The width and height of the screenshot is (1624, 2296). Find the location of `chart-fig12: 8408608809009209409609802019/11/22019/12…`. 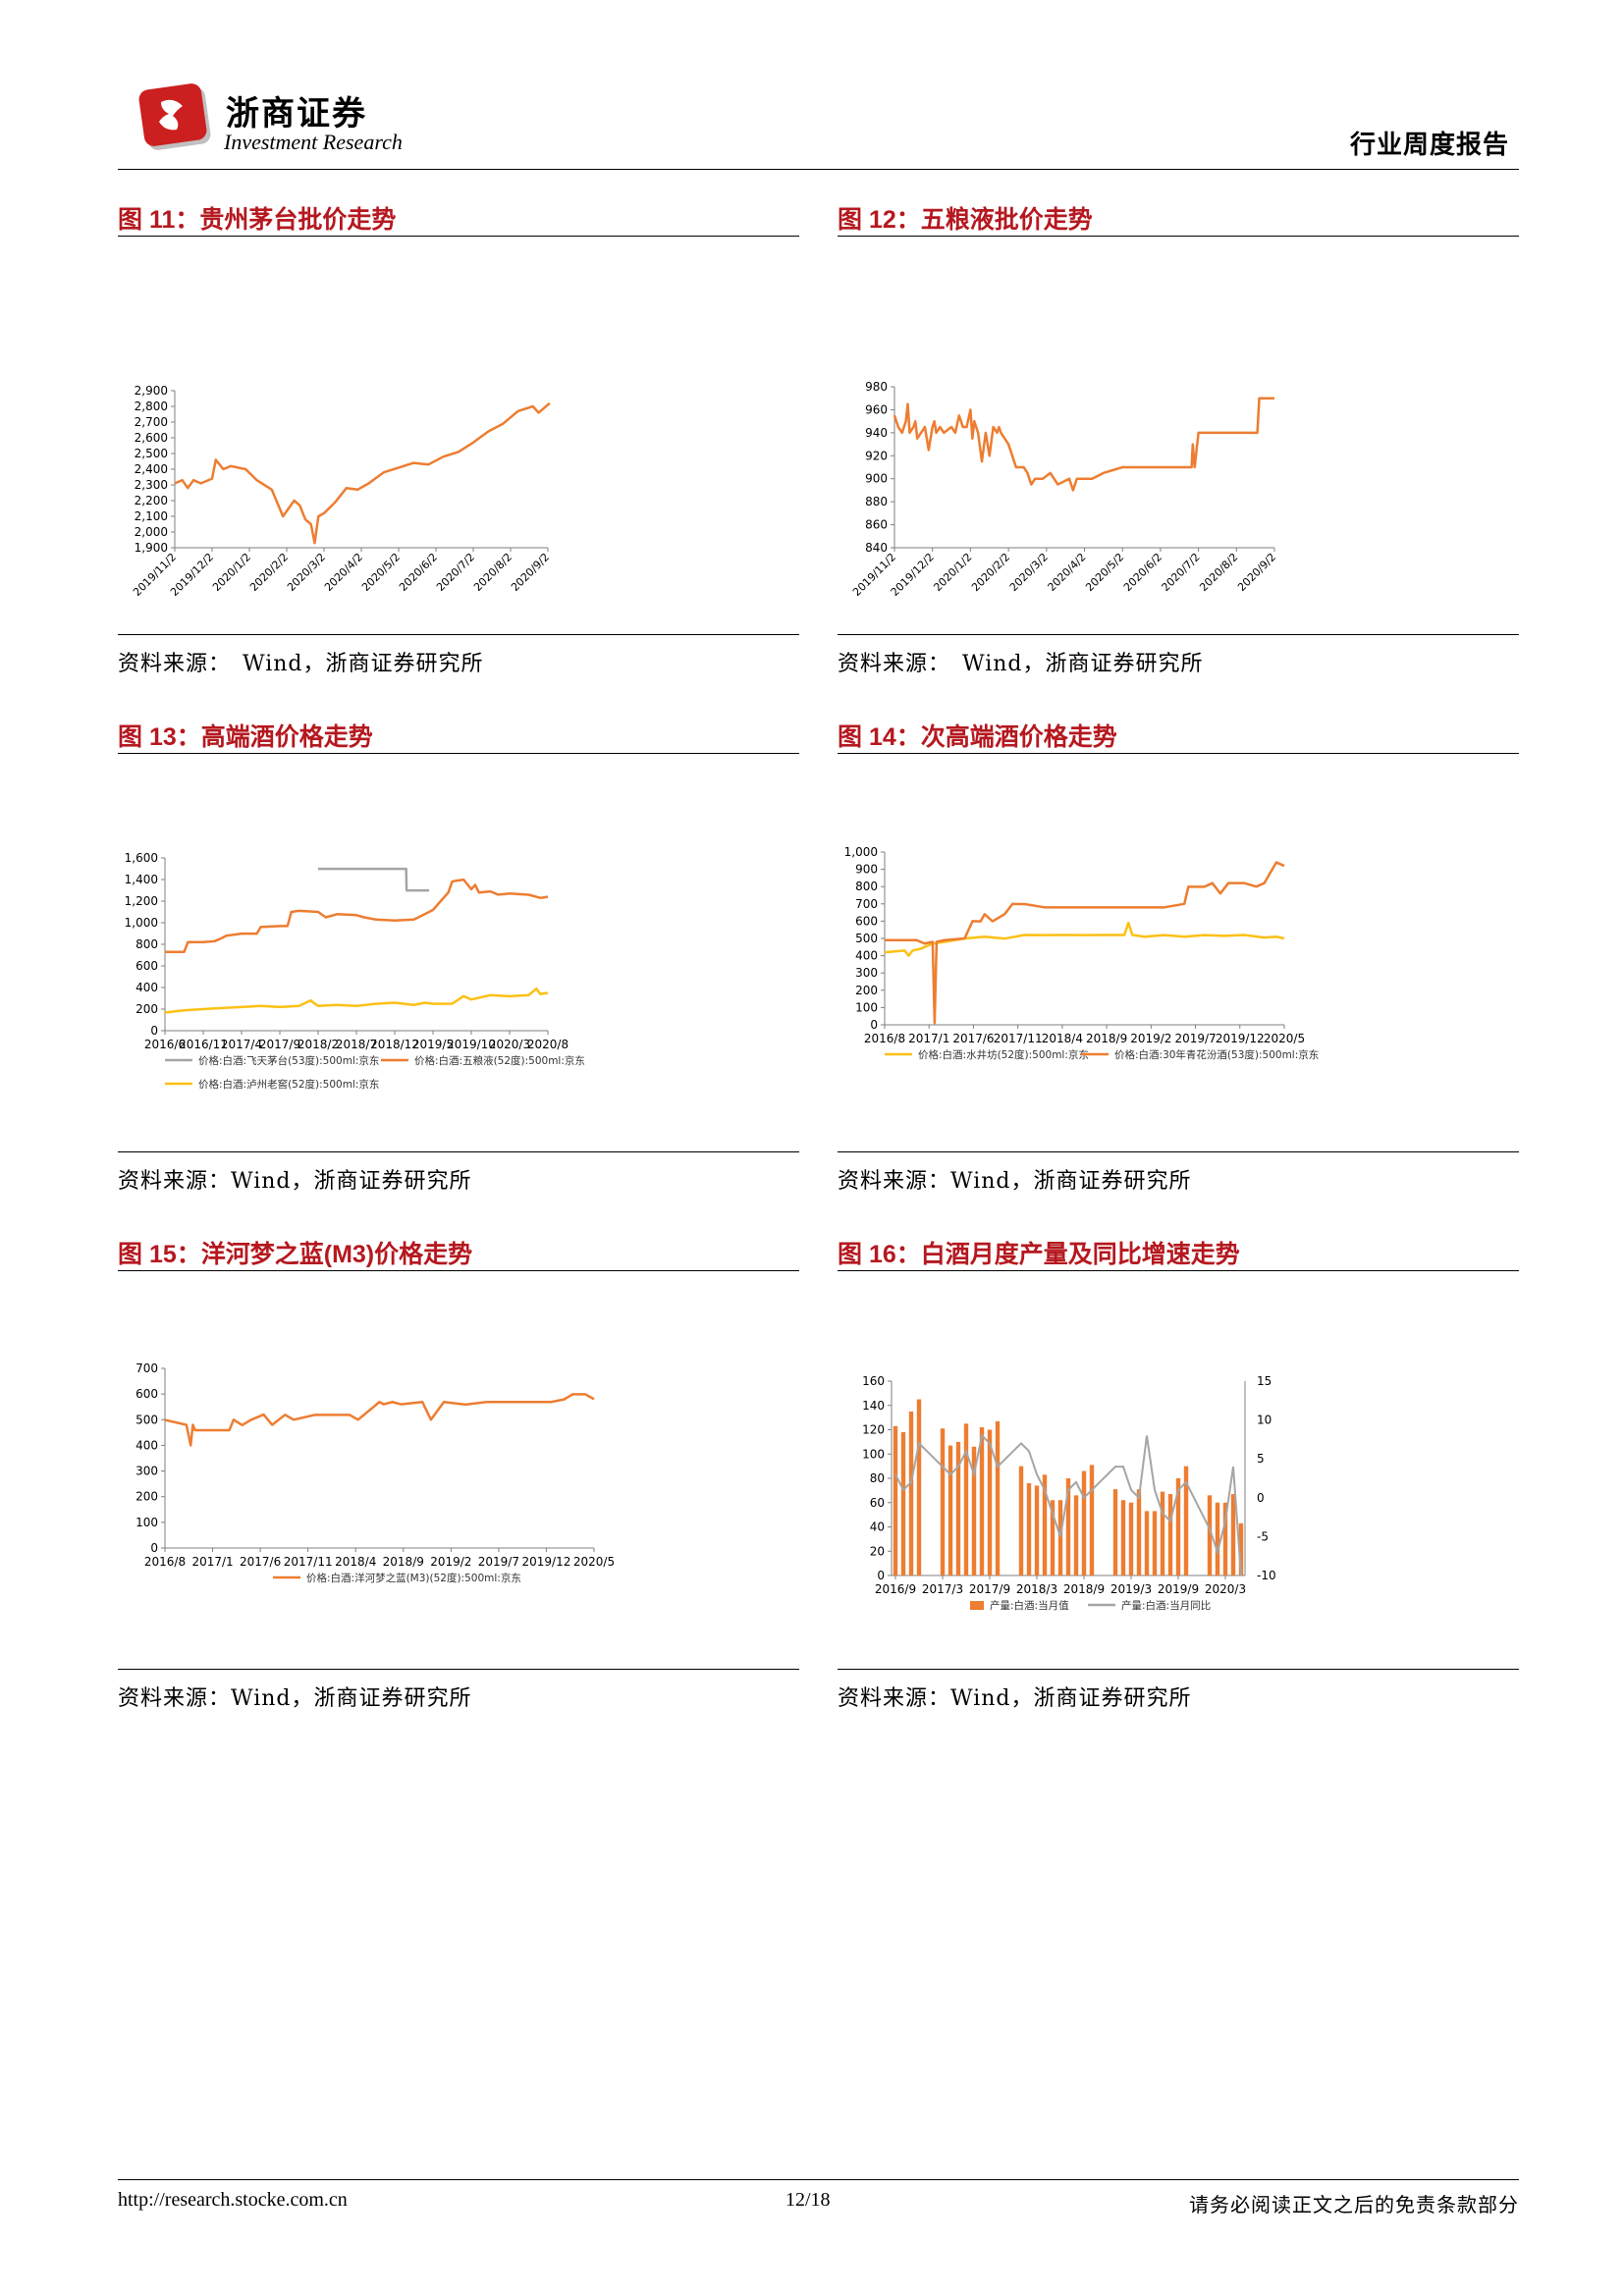

chart-fig12: 8408608809009209409609802019/11/22019/12… is located at coordinates (1064, 490).